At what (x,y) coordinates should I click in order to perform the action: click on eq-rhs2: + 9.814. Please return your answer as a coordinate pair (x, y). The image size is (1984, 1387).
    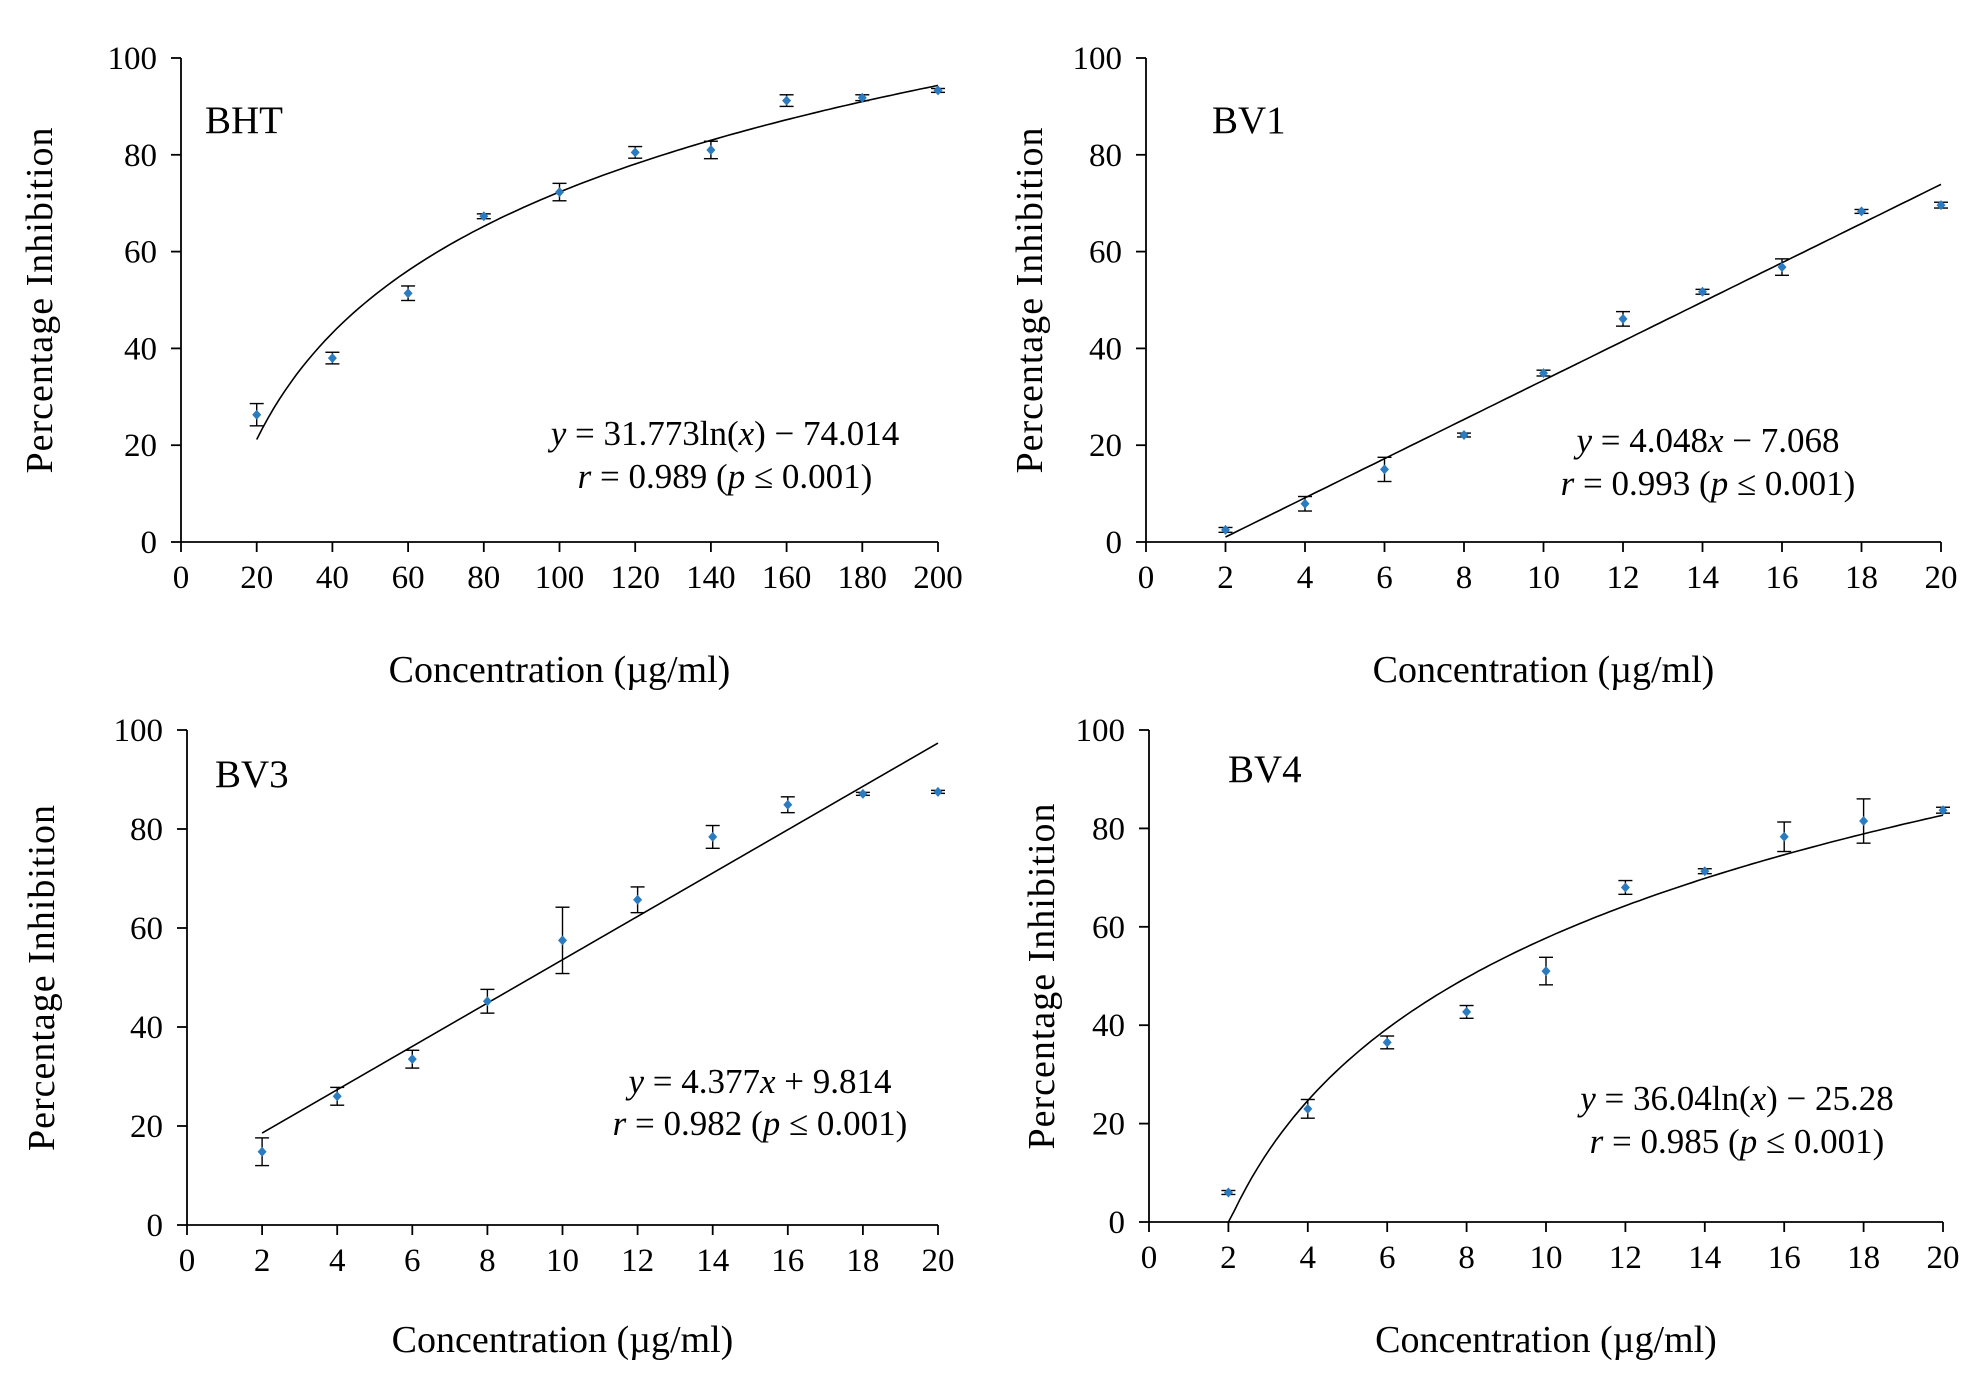
    Looking at the image, I should click on (834, 1081).